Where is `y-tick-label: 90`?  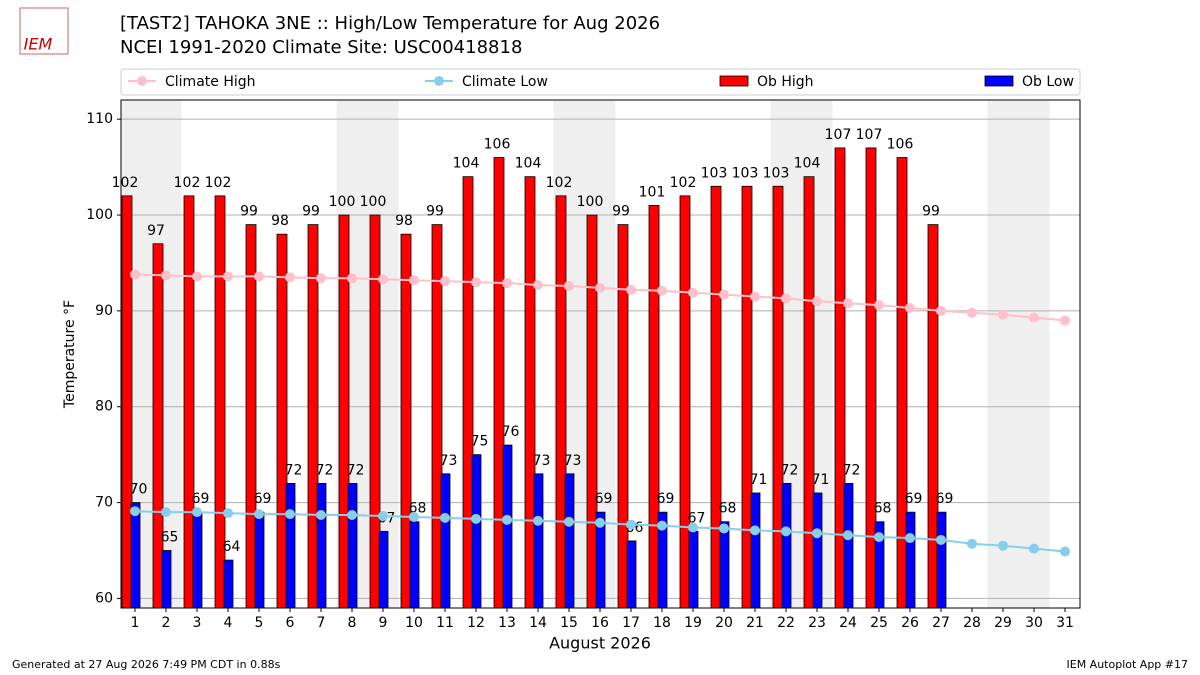
y-tick-label: 90 is located at coordinates (104, 311).